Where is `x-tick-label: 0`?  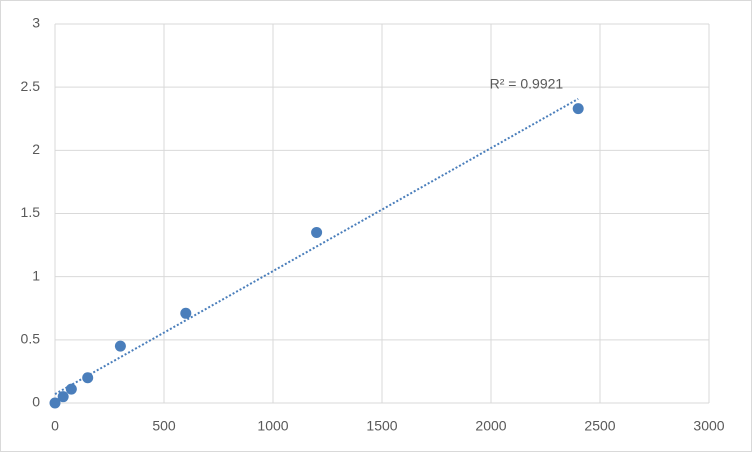
x-tick-label: 0 is located at coordinates (55, 426).